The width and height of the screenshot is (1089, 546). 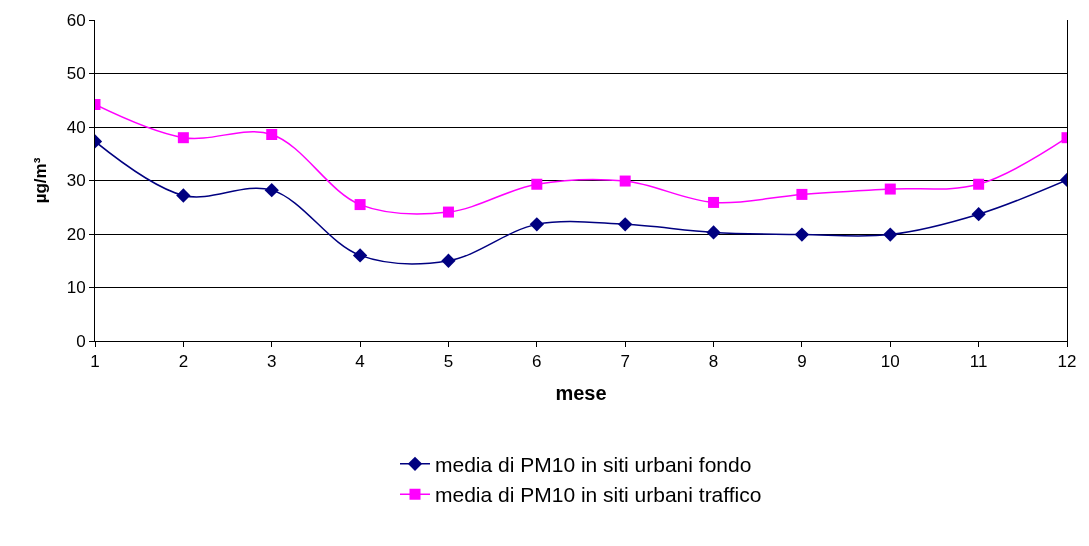 I want to click on y-tick-label: 40, so click(x=76, y=127).